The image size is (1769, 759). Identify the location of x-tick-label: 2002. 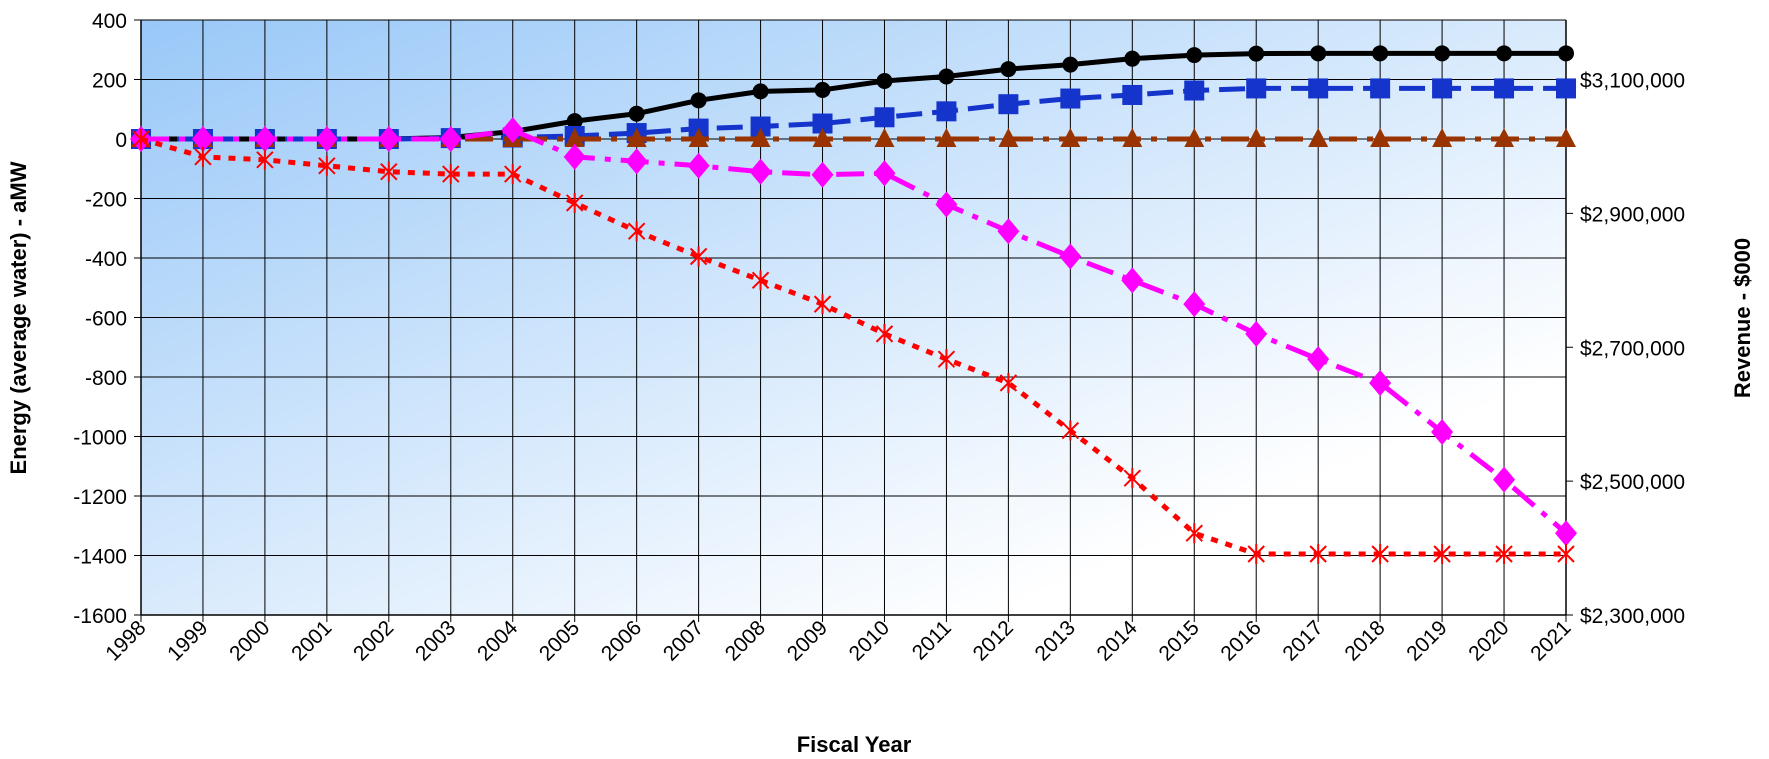
(373, 640).